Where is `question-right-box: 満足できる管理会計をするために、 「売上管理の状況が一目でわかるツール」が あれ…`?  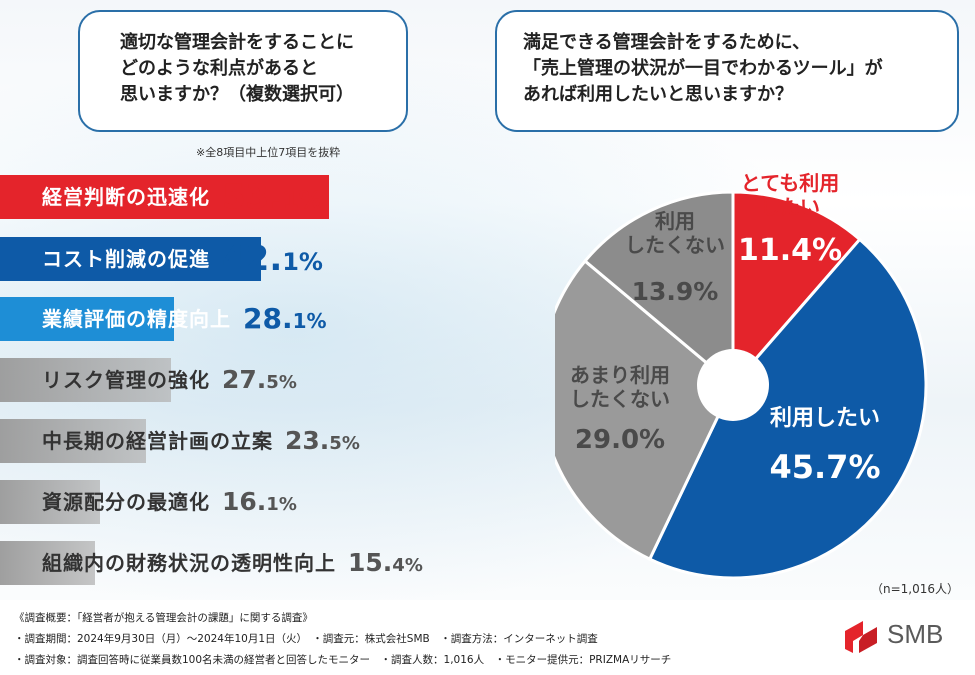
question-right-box: 満足できる管理会計をするために、 「売上管理の状況が一目でわかるツール」が あれ… is located at coordinates (727, 71).